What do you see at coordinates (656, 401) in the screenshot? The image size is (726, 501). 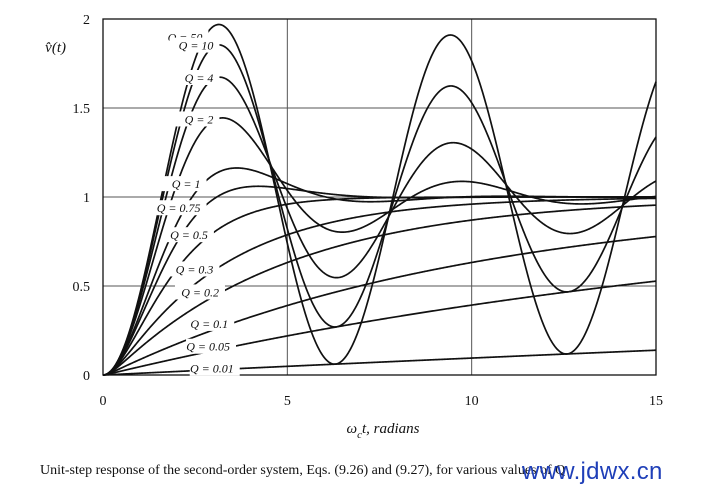 I see `x-tick-label: 15` at bounding box center [656, 401].